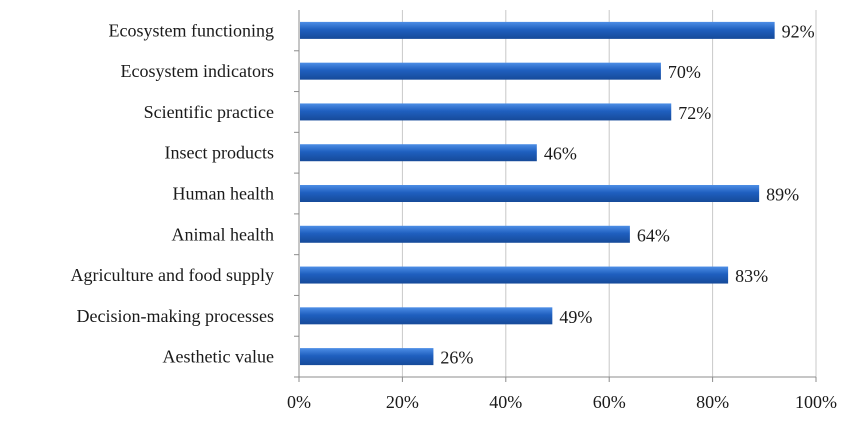  Describe the element at coordinates (782, 195) in the screenshot. I see `data-label: 89%` at that location.